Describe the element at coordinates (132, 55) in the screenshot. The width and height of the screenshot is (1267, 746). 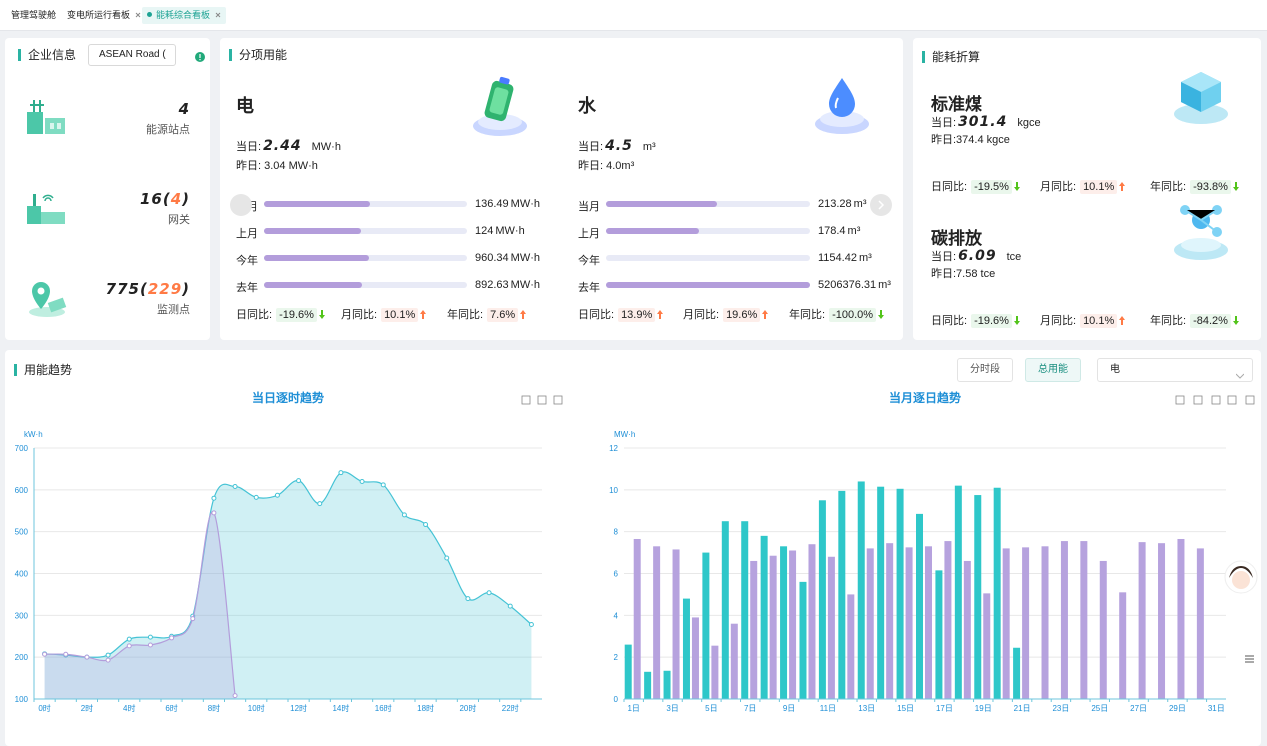
I see `site-select: ASEAN Road (` at that location.